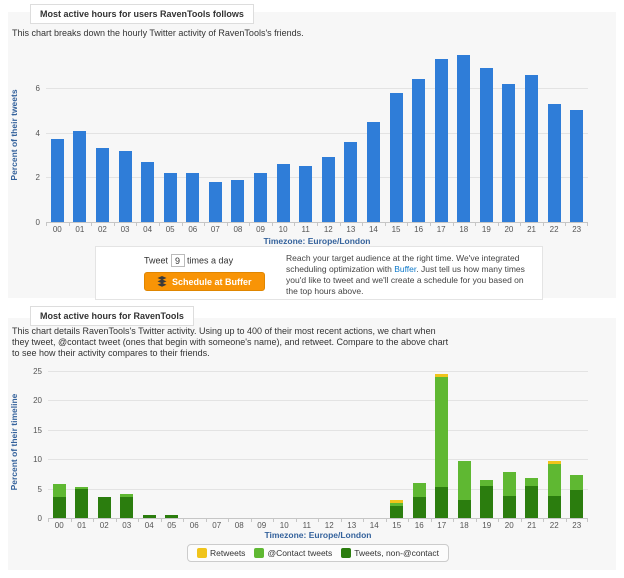 The height and width of the screenshot is (578, 624). What do you see at coordinates (397, 525) in the screenshot?
I see `x-tick-label: 15` at bounding box center [397, 525].